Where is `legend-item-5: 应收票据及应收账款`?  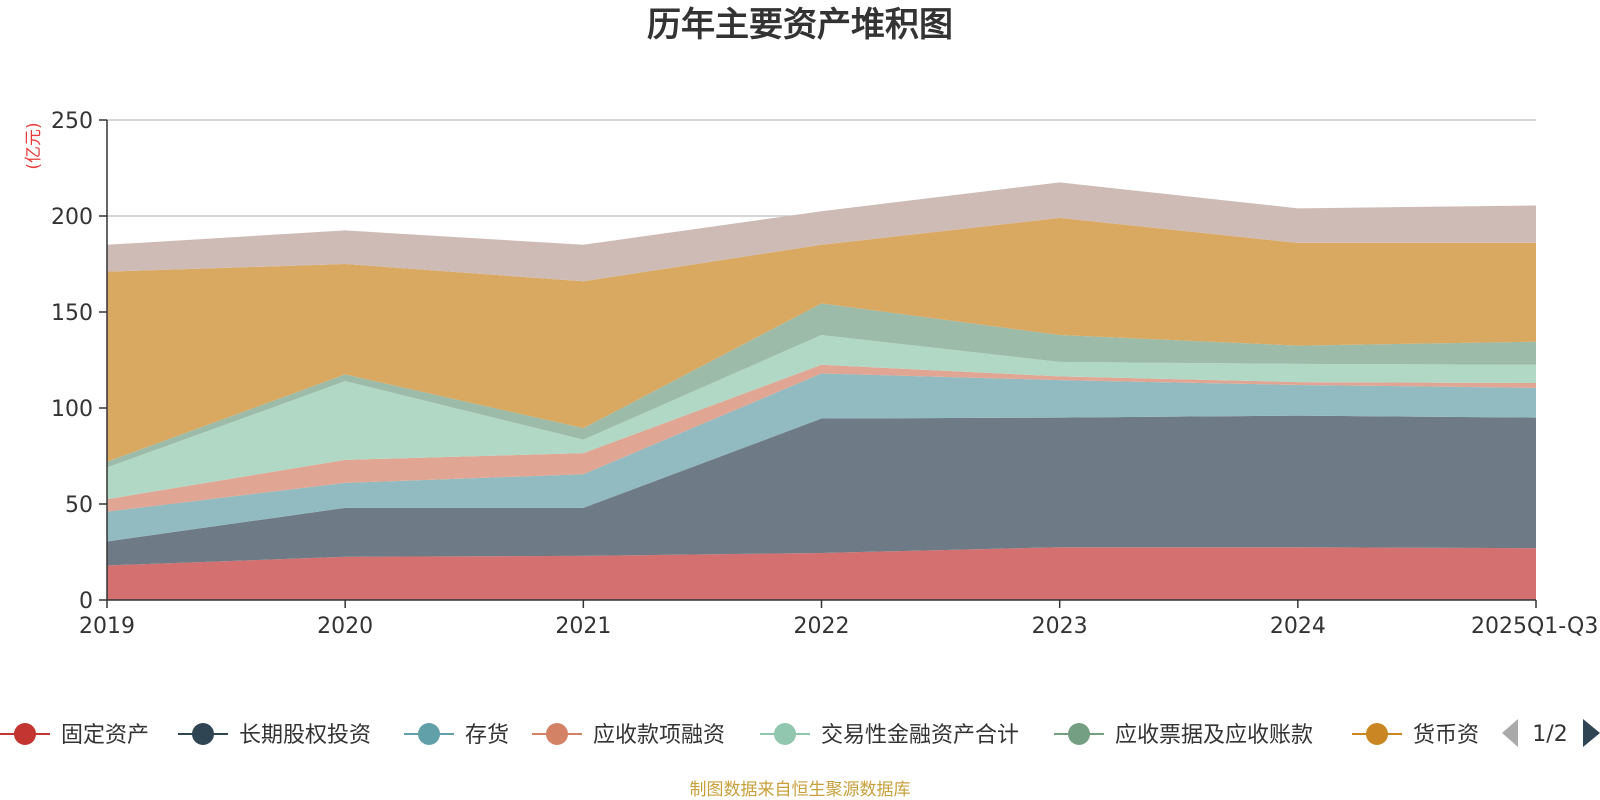 legend-item-5: 应收票据及应收账款 is located at coordinates (1183, 735).